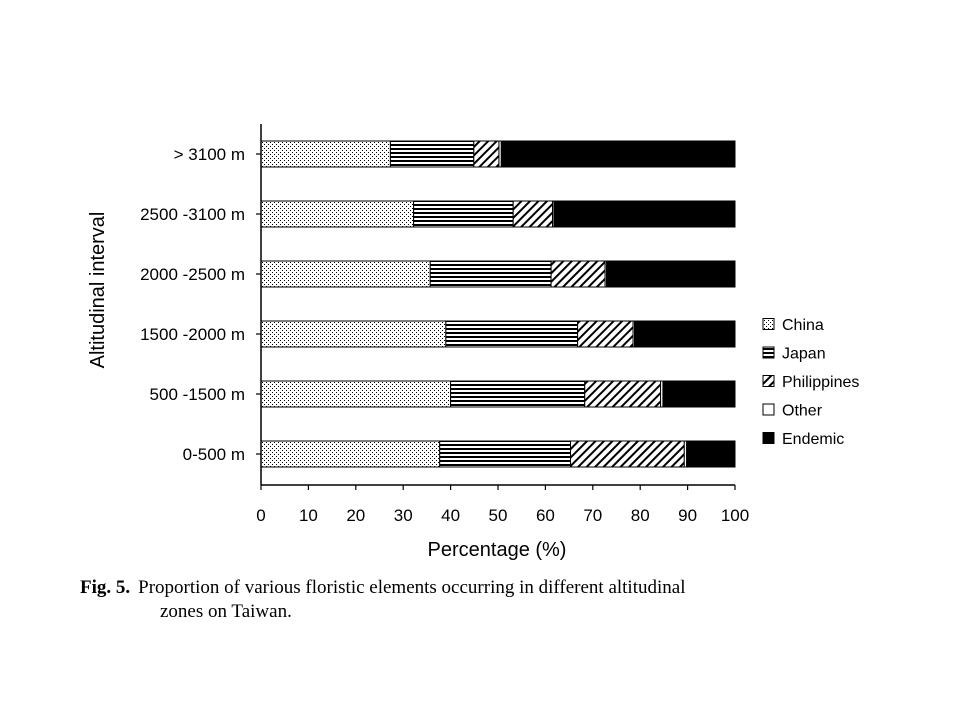 The height and width of the screenshot is (720, 960). I want to click on bar-japan-2500-3100-m, so click(463, 214).